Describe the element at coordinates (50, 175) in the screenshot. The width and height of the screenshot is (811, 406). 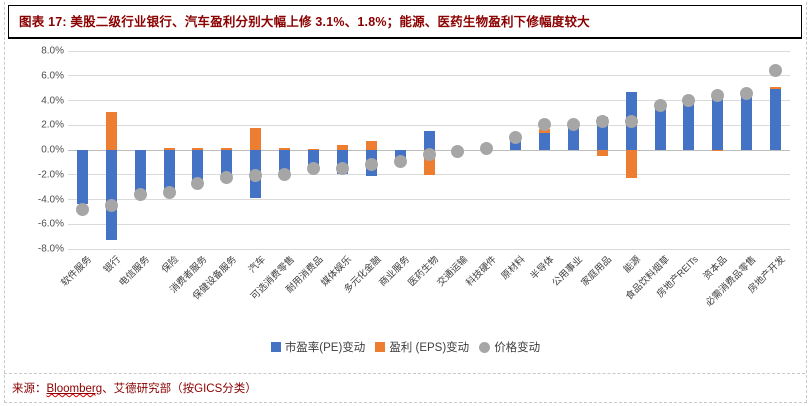
I see `y-tick-label: -2.0%` at that location.